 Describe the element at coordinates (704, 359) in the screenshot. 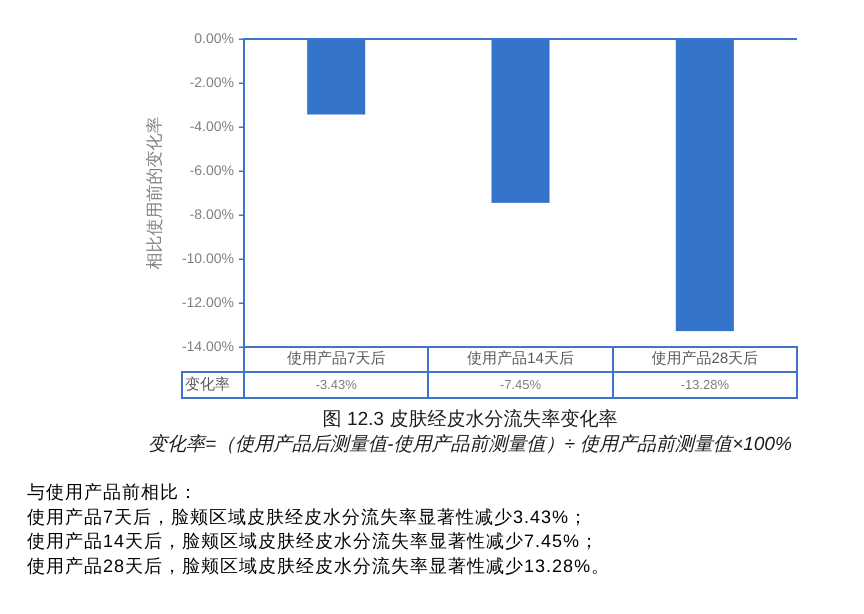

I see `x-tick-label: 使用产品28天后` at that location.